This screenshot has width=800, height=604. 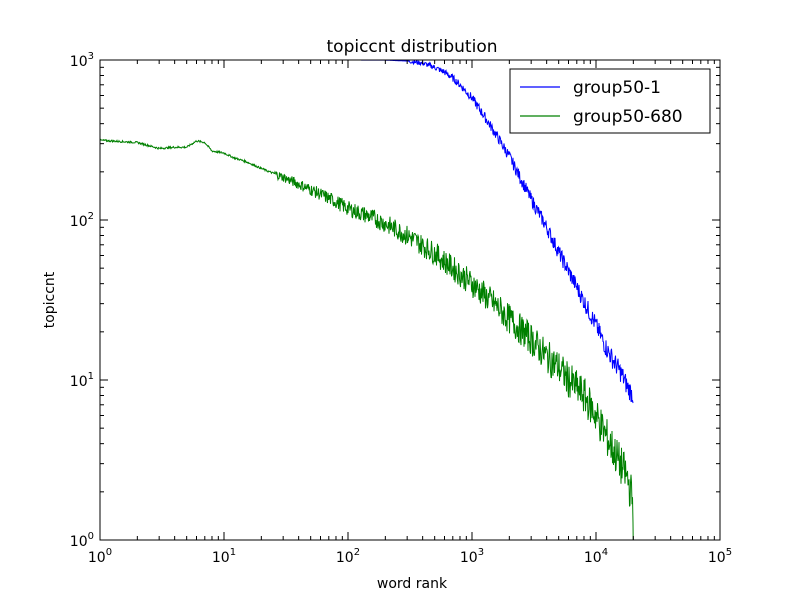 I want to click on y-tick-label-exponent: 1, so click(x=91, y=376).